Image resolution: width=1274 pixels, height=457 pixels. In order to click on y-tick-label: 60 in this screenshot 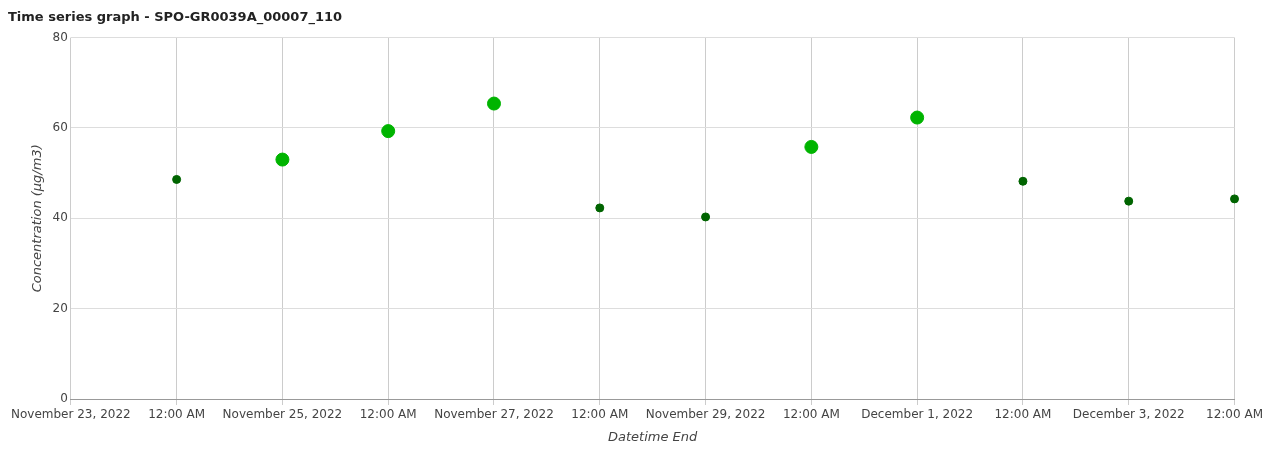, I will do `click(60, 127)`.